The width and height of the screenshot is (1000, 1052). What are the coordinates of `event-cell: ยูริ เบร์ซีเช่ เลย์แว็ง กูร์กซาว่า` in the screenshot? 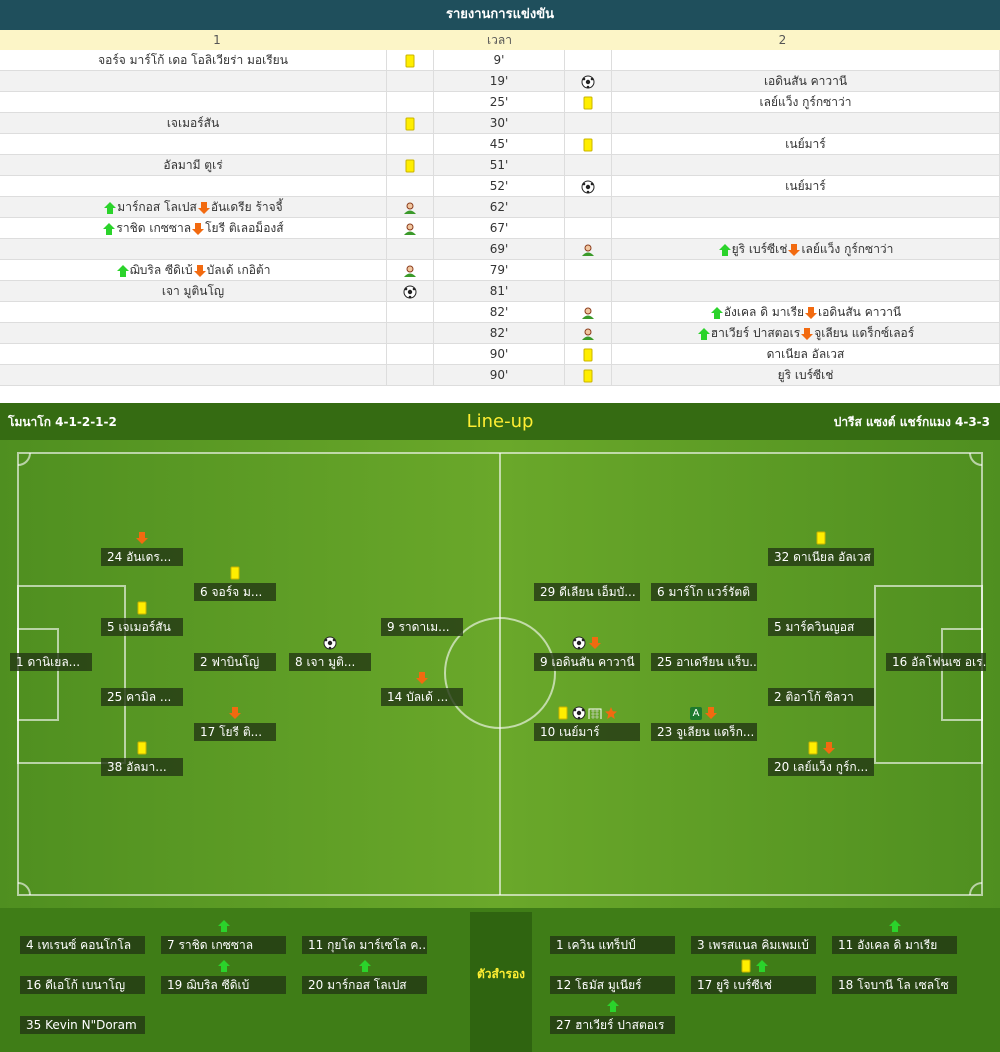 It's located at (806, 249).